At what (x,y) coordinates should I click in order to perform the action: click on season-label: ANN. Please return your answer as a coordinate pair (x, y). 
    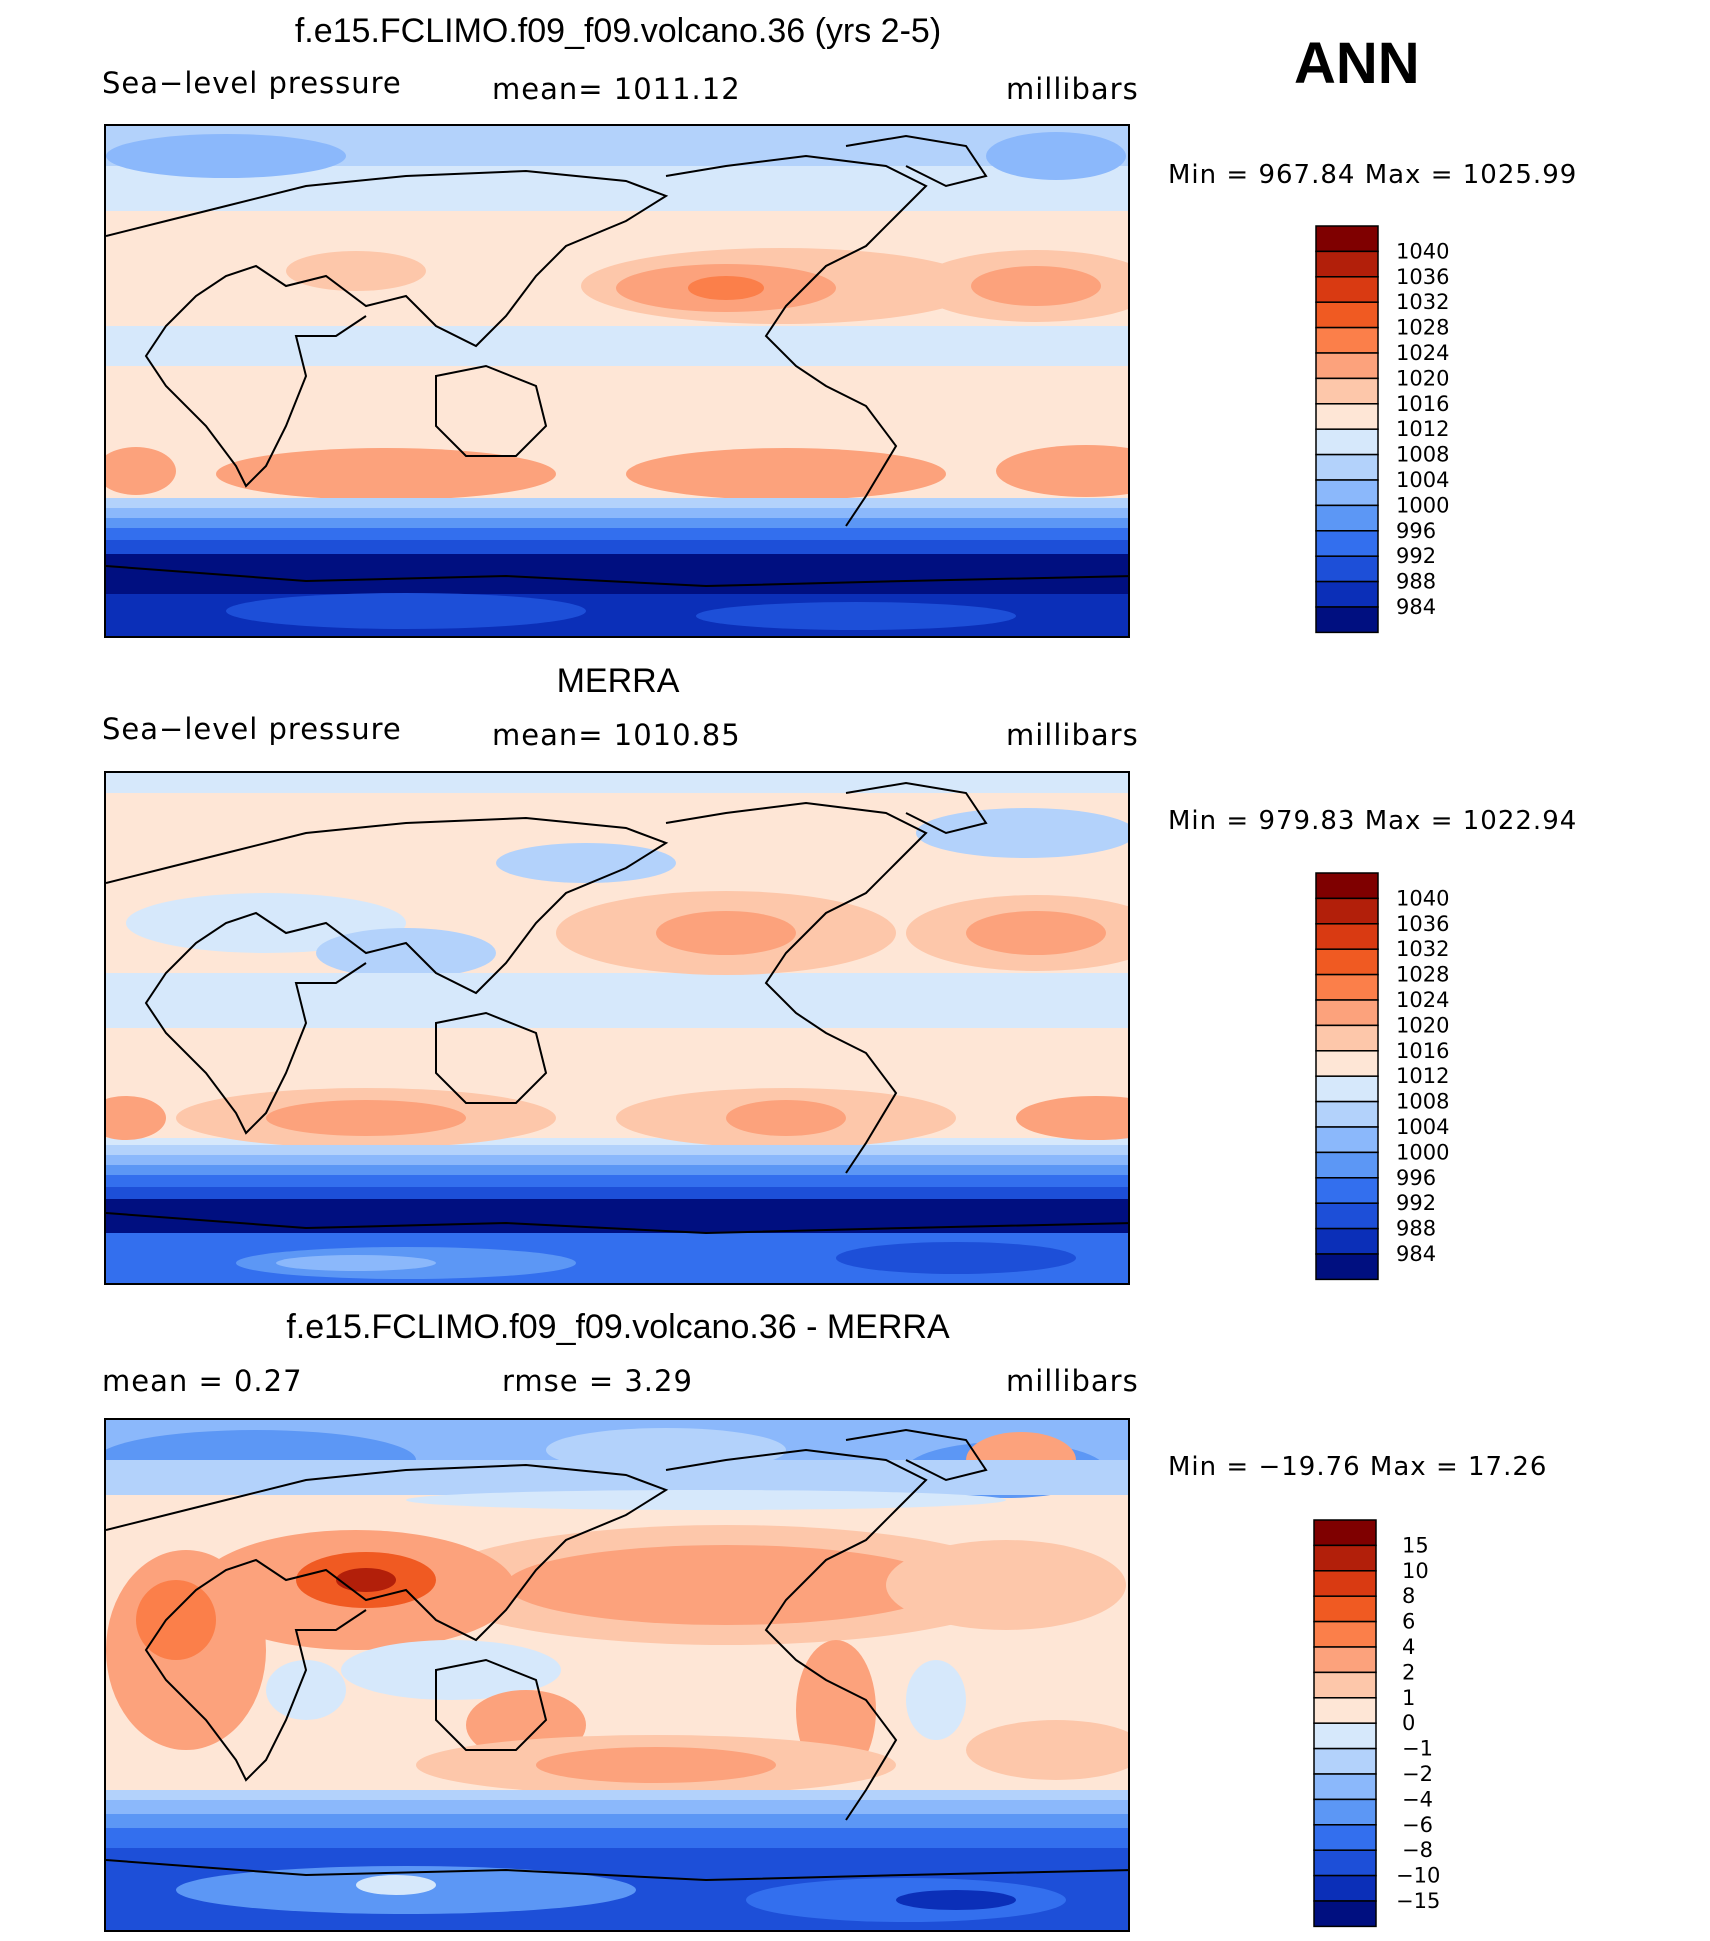
    Looking at the image, I should click on (1357, 63).